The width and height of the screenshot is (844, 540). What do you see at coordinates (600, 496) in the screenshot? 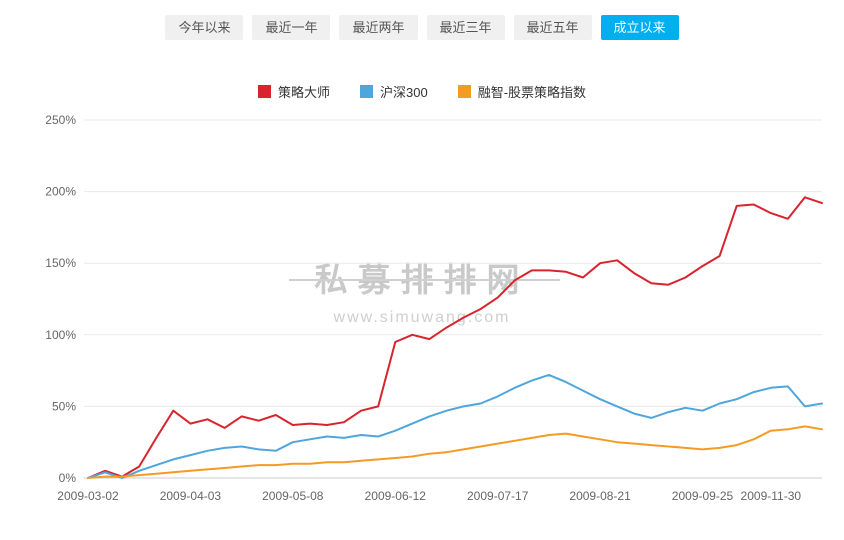
I see `svg-text: 2009-08-21` at bounding box center [600, 496].